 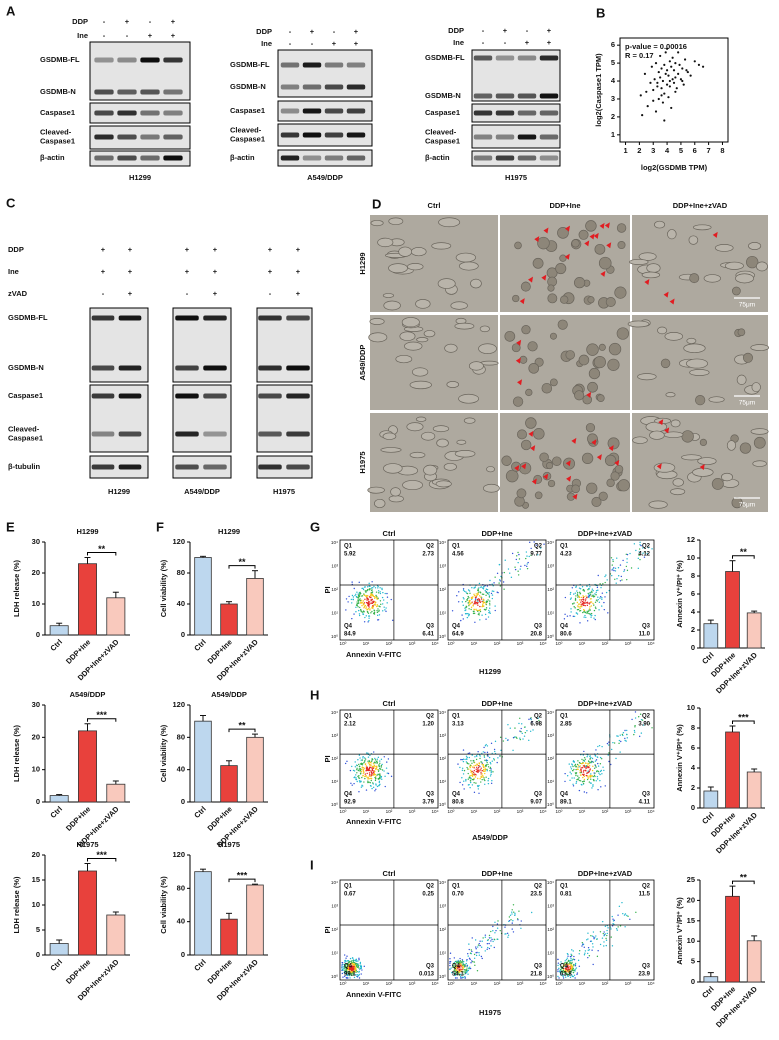 What do you see at coordinates (298, 396) in the screenshot?
I see `band` at bounding box center [298, 396].